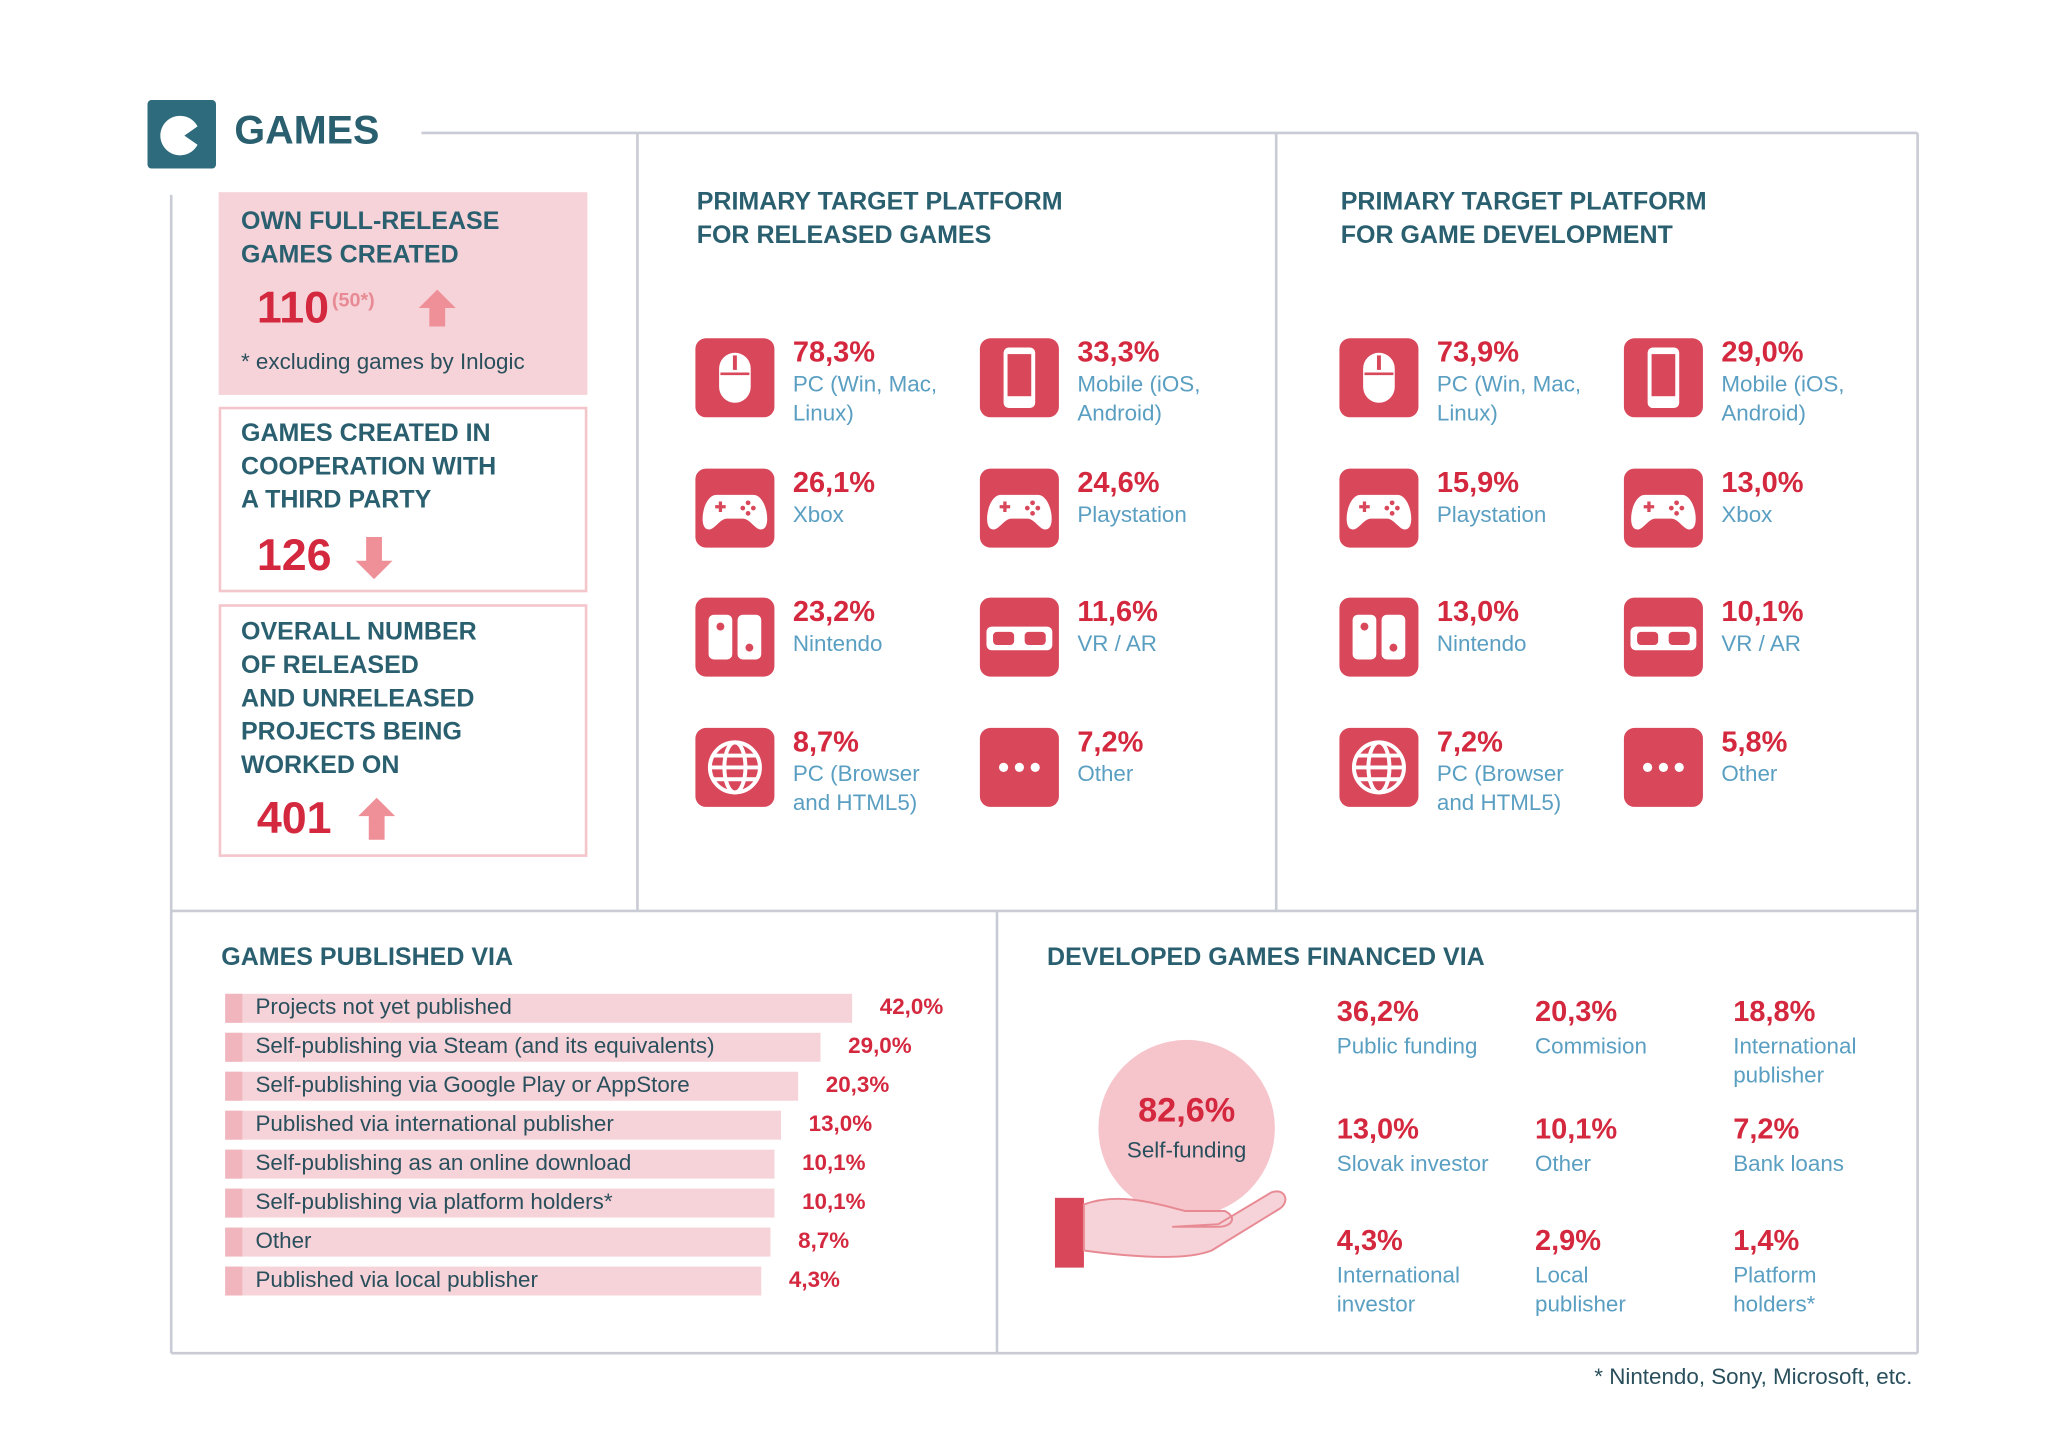  I want to click on platform-value: 13,0%, so click(1762, 483).